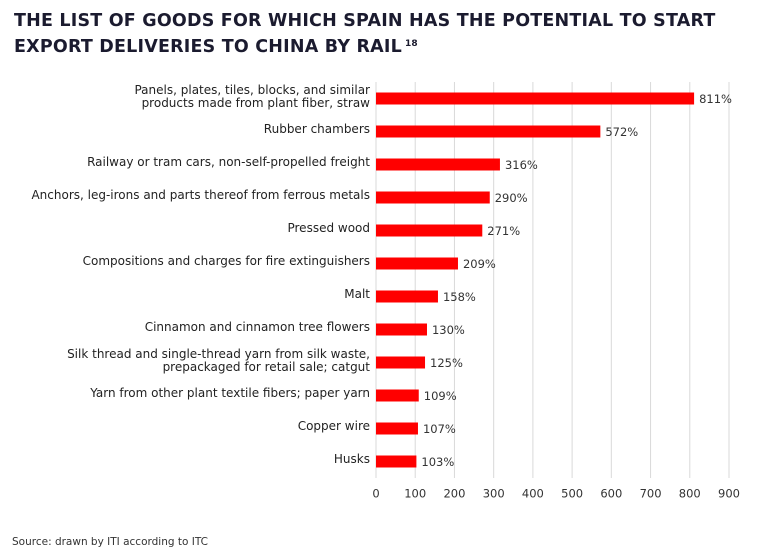  What do you see at coordinates (454, 494) in the screenshot?
I see `x-tick-label: 200` at bounding box center [454, 494].